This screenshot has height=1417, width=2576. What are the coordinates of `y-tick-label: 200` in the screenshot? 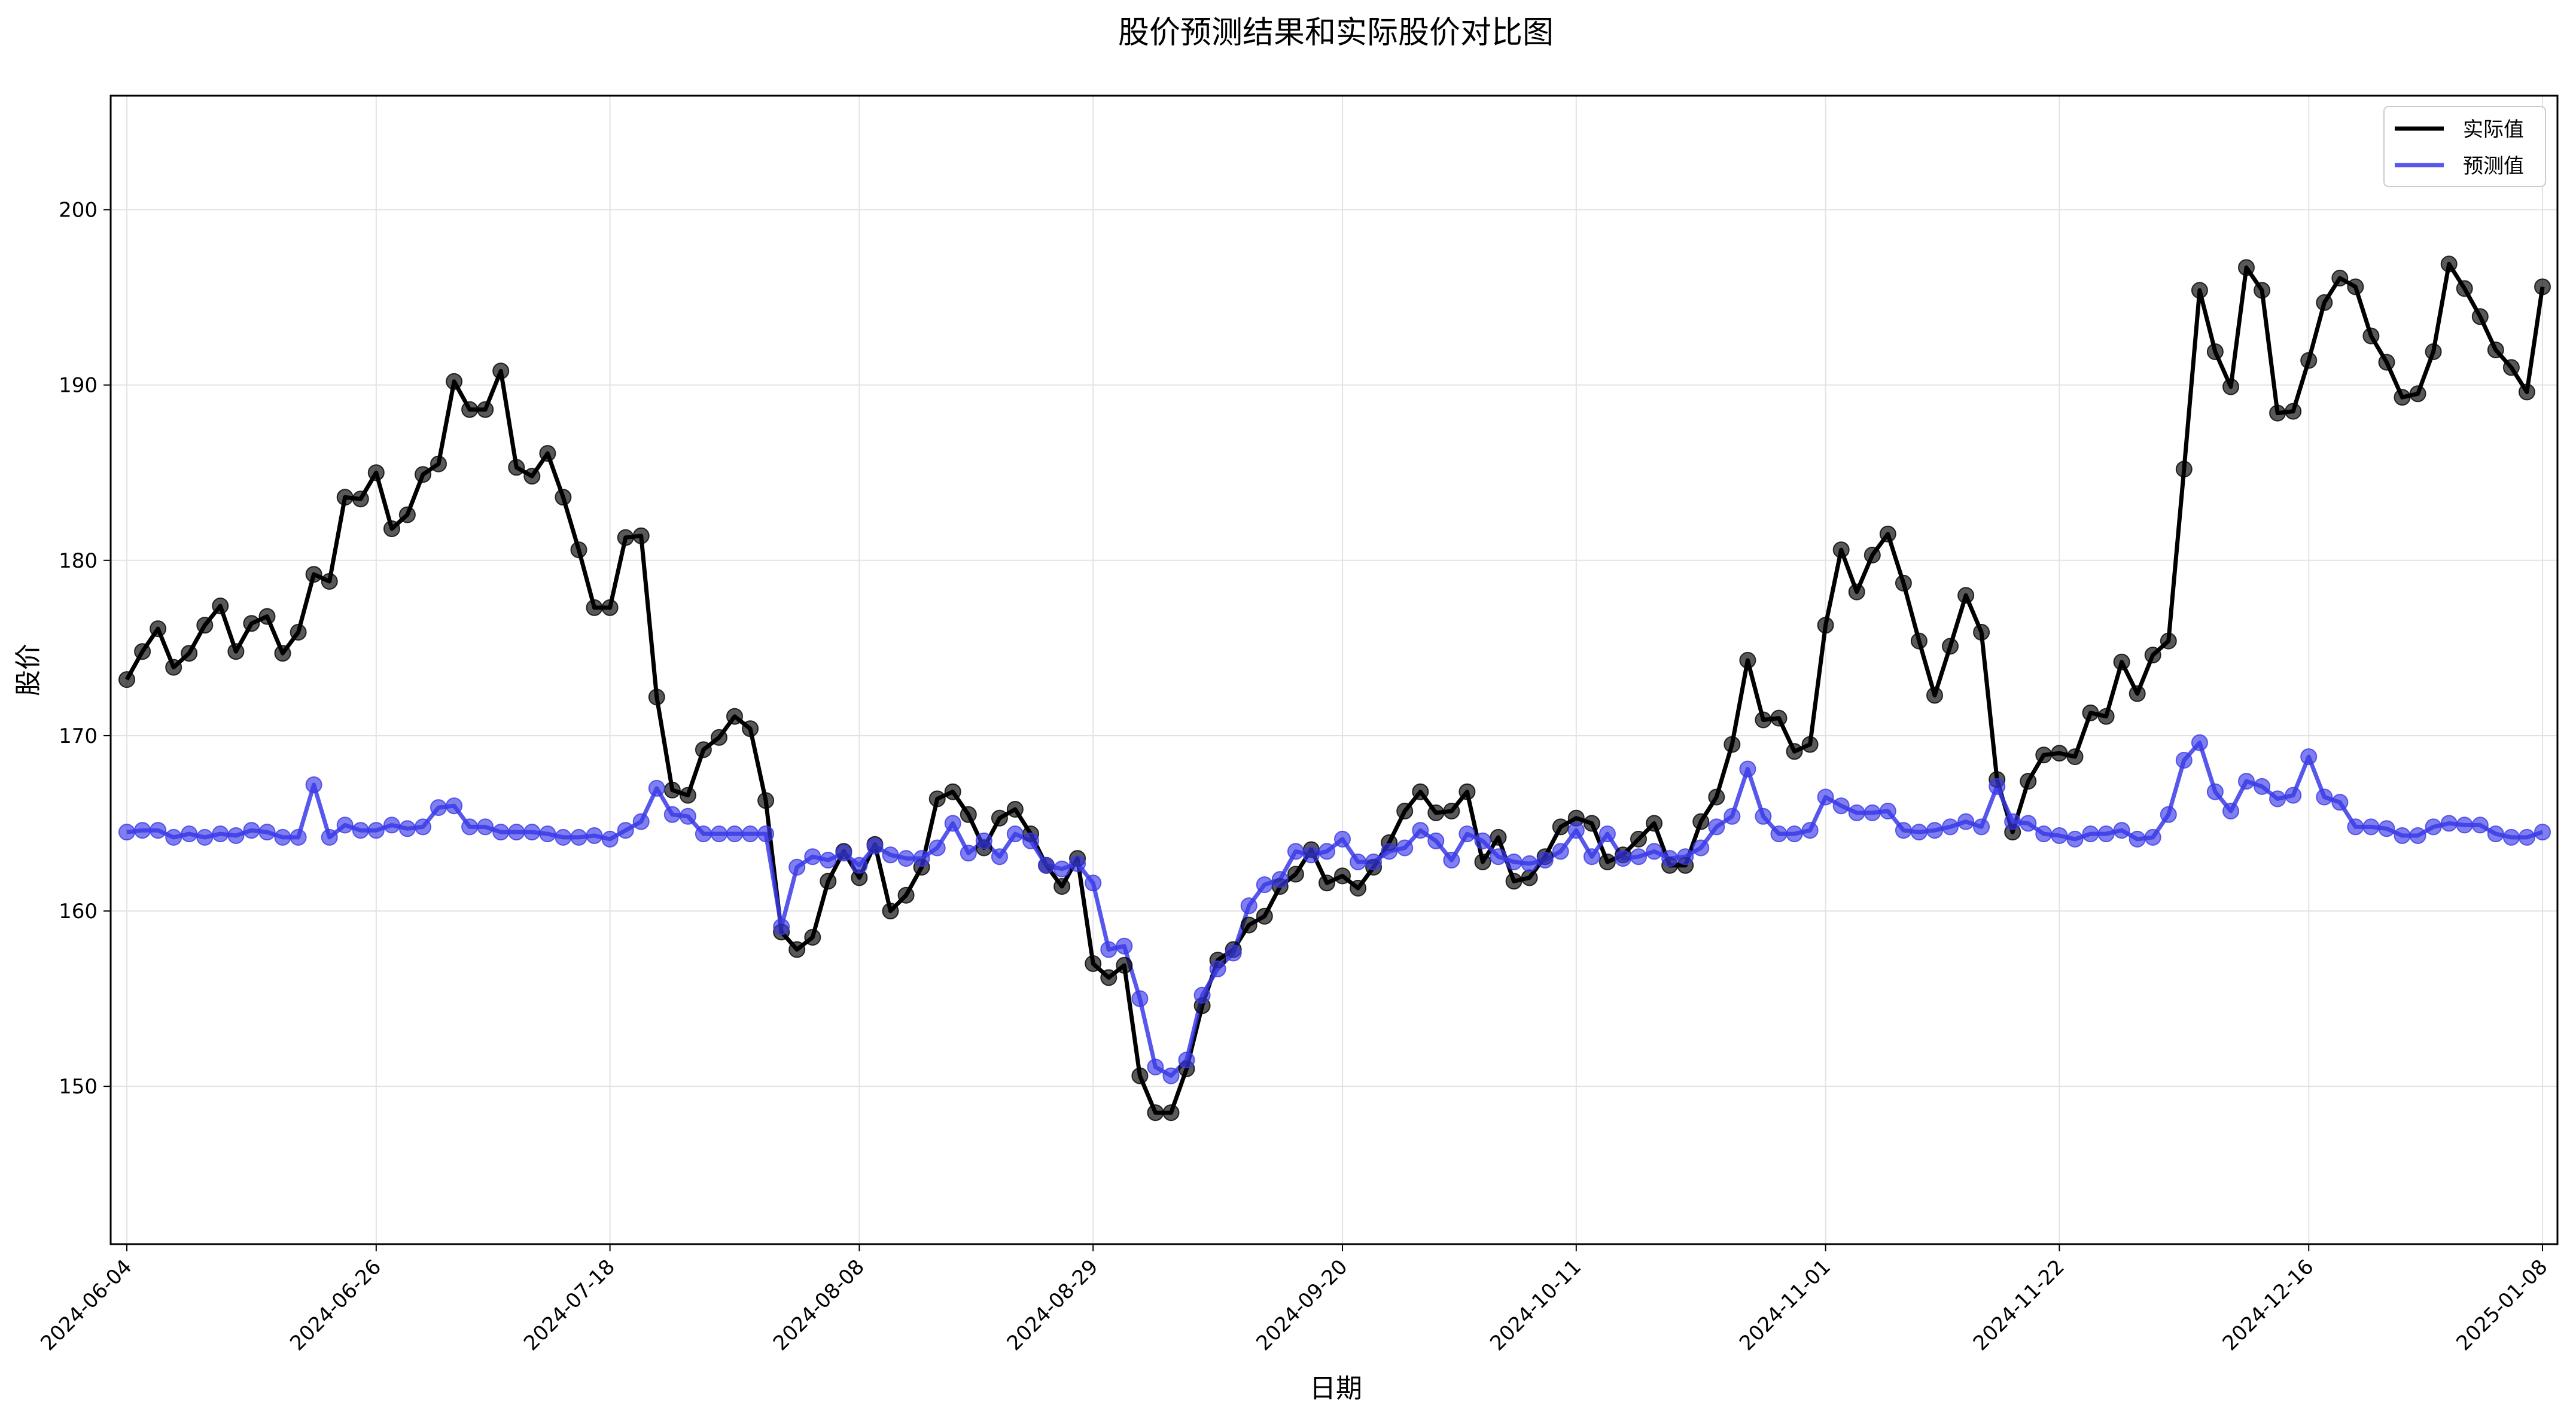 It's located at (78, 211).